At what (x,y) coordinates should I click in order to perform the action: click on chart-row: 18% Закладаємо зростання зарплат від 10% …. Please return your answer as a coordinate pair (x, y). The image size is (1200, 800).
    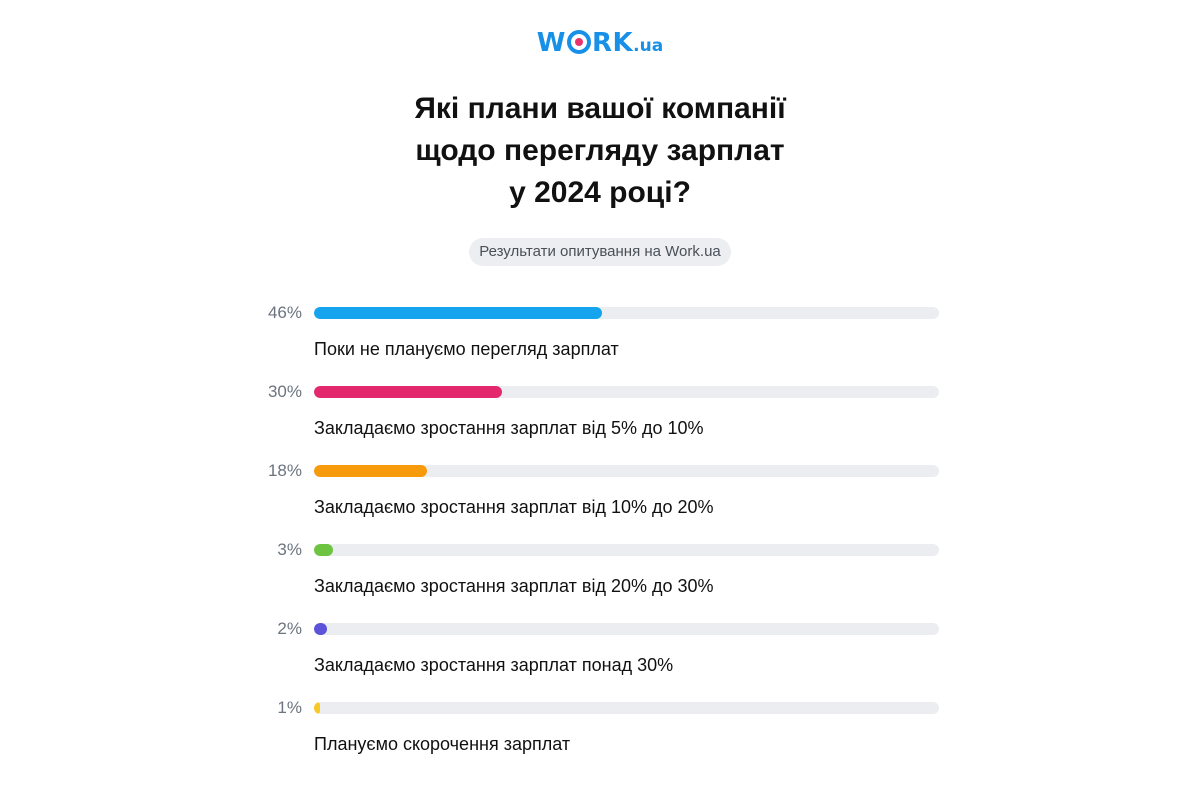
    Looking at the image, I should click on (600, 497).